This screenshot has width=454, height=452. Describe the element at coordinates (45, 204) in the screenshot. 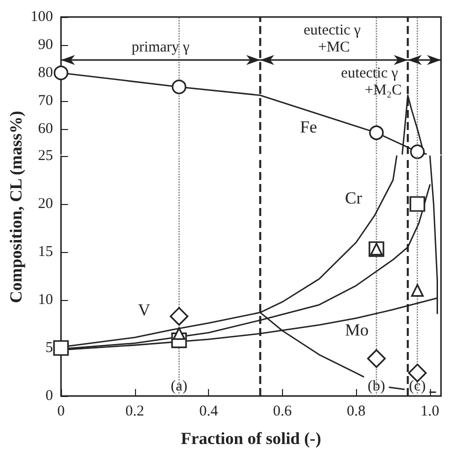

I see `y-tick-label: 20` at that location.